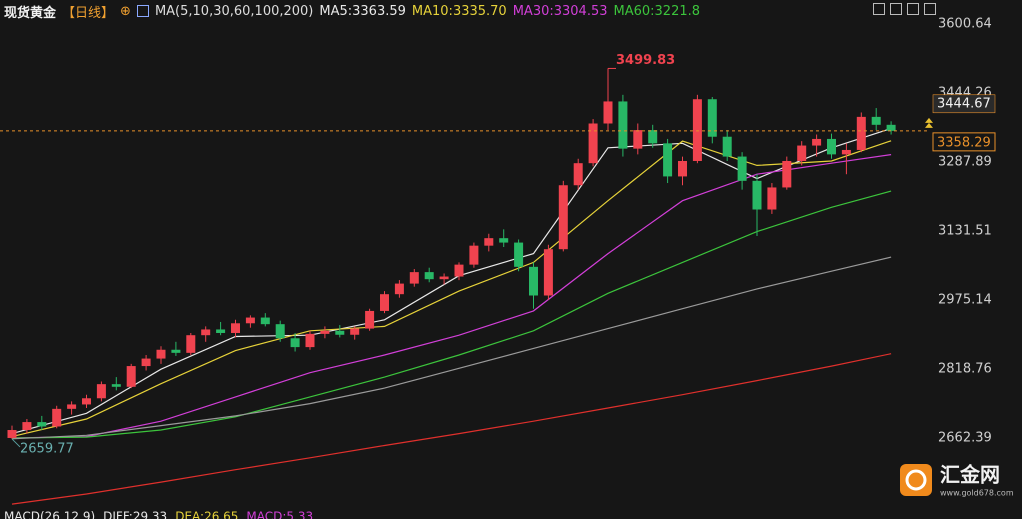 The image size is (1022, 519). What do you see at coordinates (965, 23) in the screenshot?
I see `y-tick-label: 3600.64` at bounding box center [965, 23].